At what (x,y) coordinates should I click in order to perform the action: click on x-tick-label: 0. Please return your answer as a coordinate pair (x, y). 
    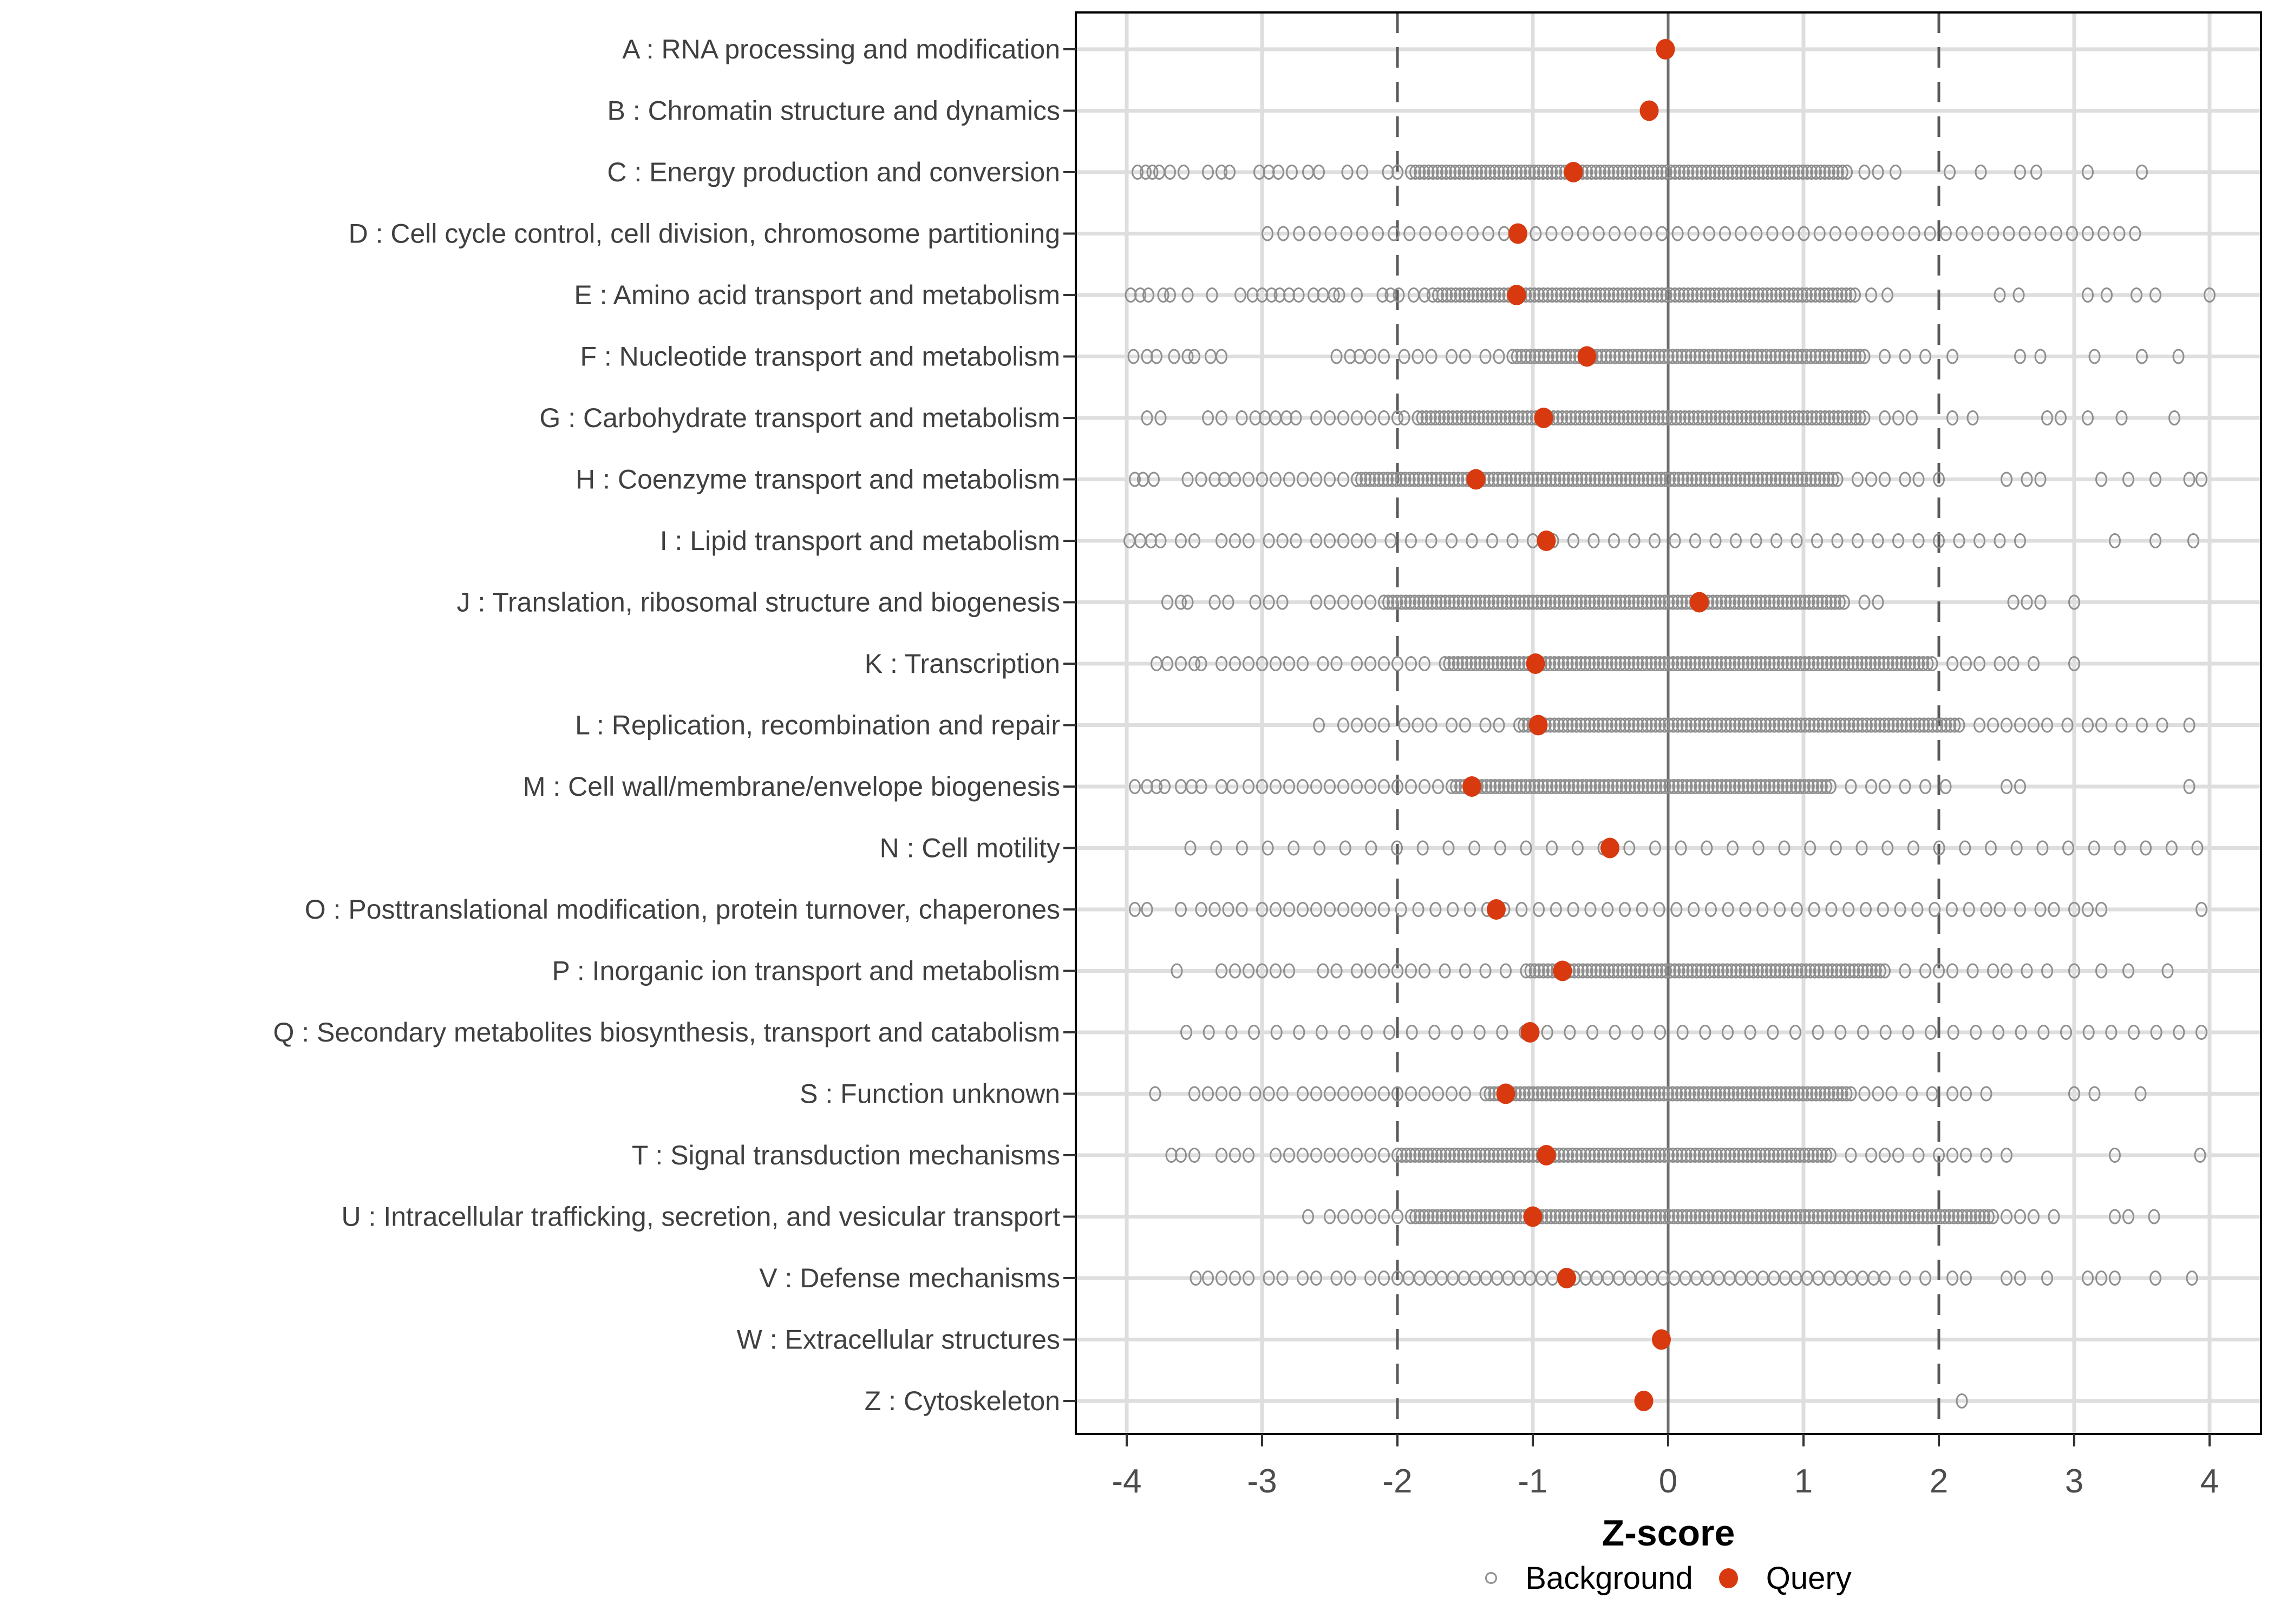
    Looking at the image, I should click on (1668, 1481).